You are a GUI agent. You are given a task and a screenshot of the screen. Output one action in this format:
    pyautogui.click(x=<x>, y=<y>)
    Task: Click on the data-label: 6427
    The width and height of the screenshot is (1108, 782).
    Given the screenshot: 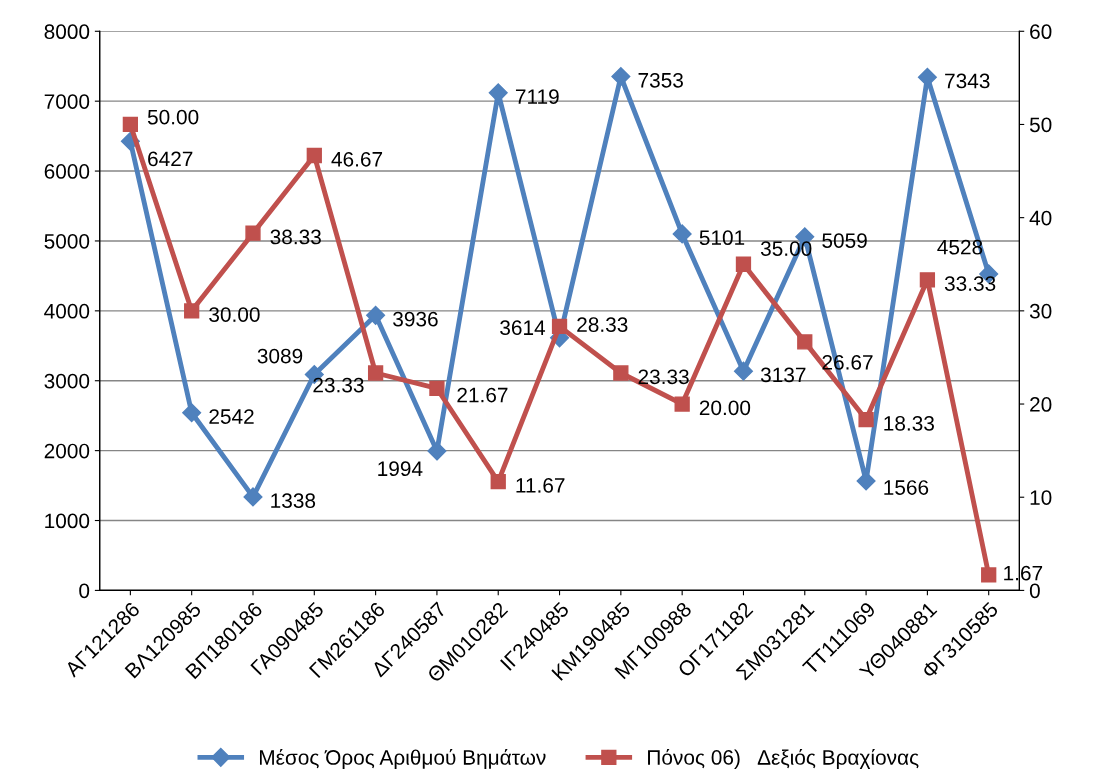 What is the action you would take?
    pyautogui.click(x=170, y=159)
    